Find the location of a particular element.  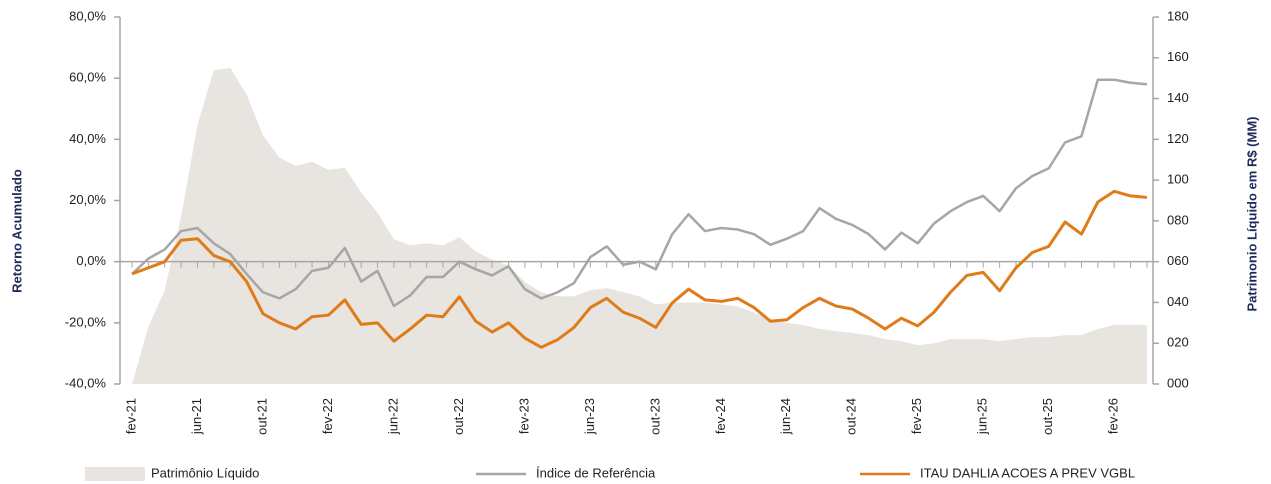

x-tick-label: out-24 is located at coordinates (851, 416).